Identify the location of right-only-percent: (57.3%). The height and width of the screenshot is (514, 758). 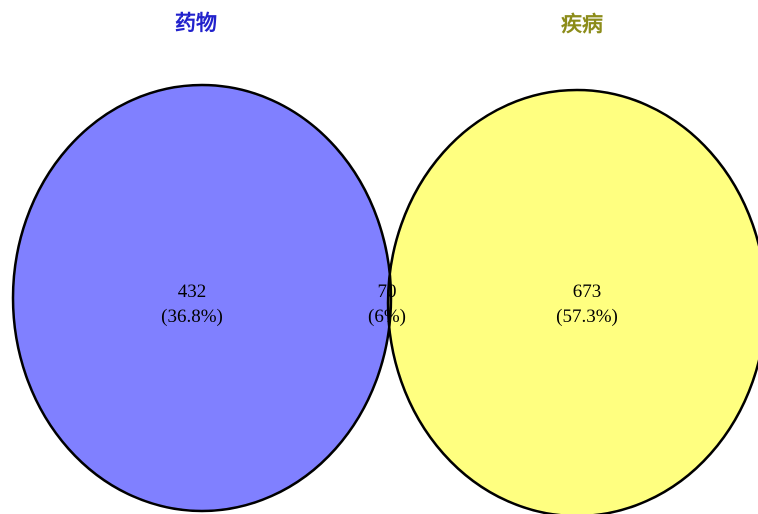
(587, 316).